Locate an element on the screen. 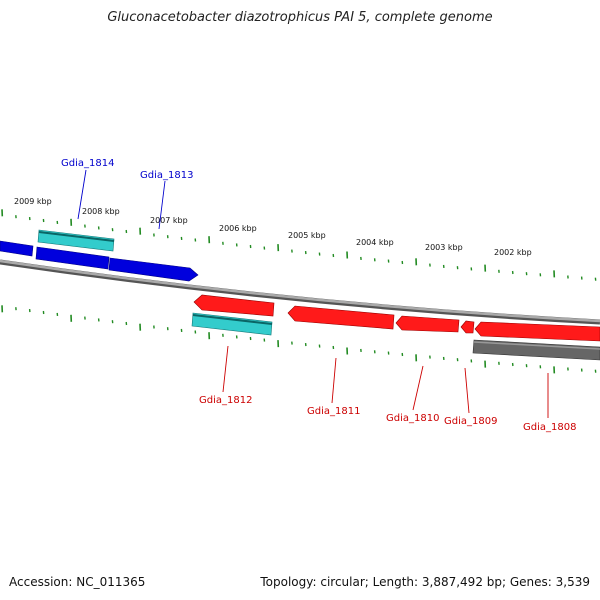  gene-other-feature is located at coordinates (536, 350).